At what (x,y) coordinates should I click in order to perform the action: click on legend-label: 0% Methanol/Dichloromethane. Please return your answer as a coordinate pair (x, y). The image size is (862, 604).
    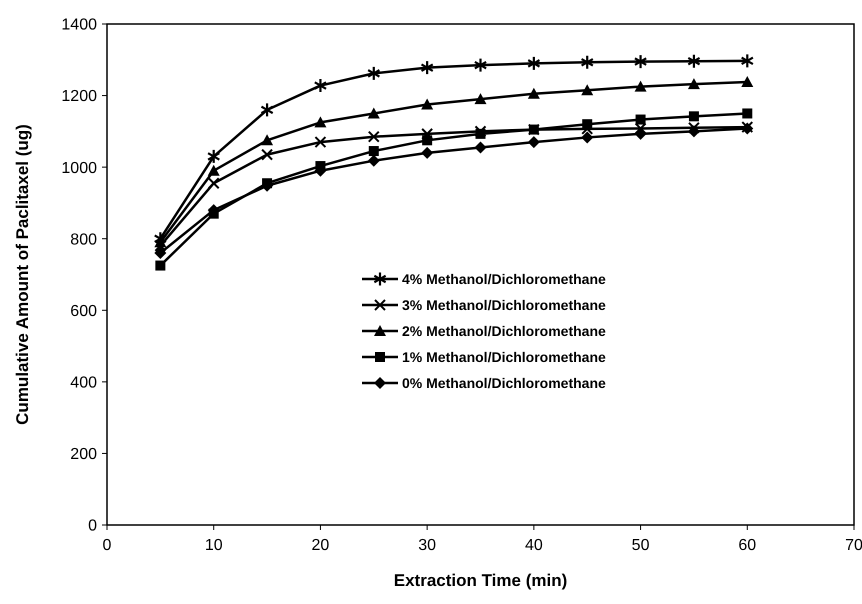
    Looking at the image, I should click on (504, 382).